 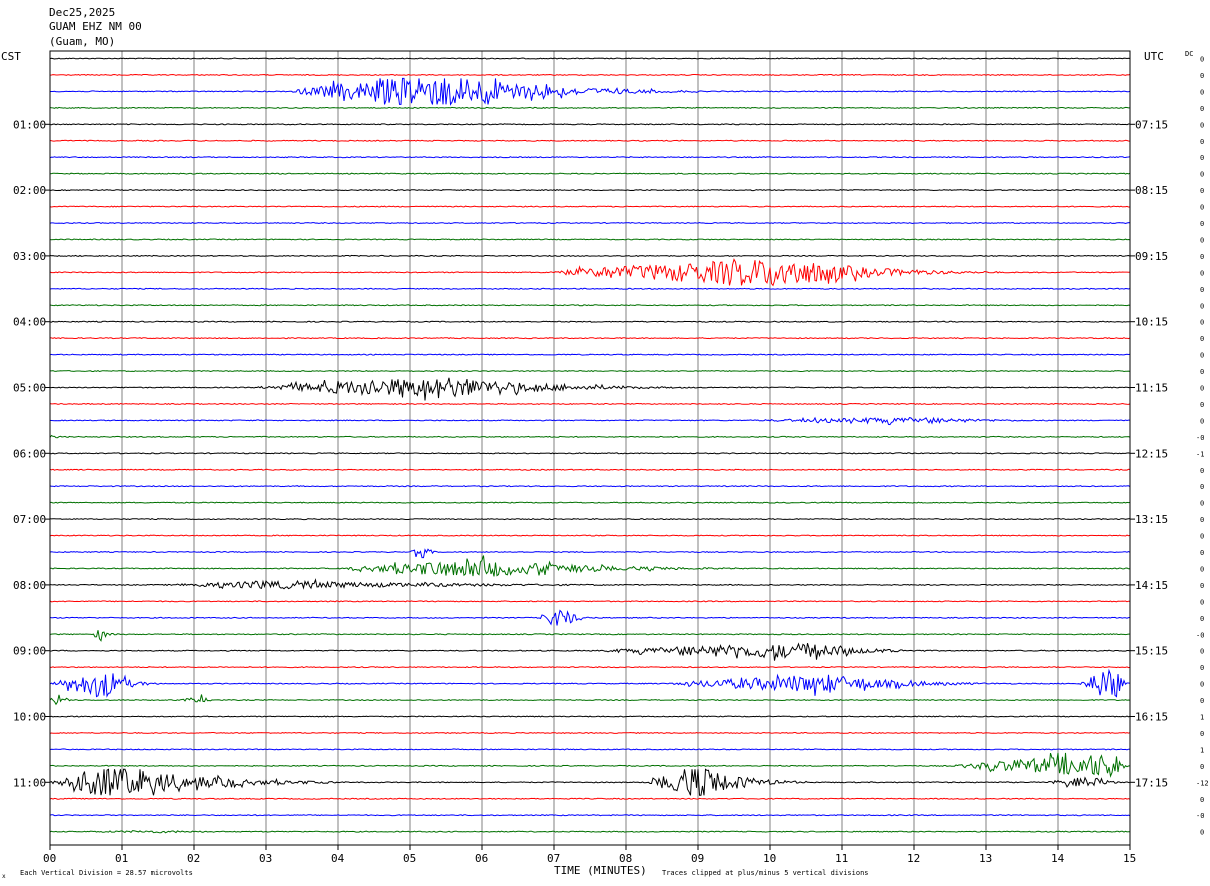 I want to click on x-tick-label: 03, so click(x=265, y=858).